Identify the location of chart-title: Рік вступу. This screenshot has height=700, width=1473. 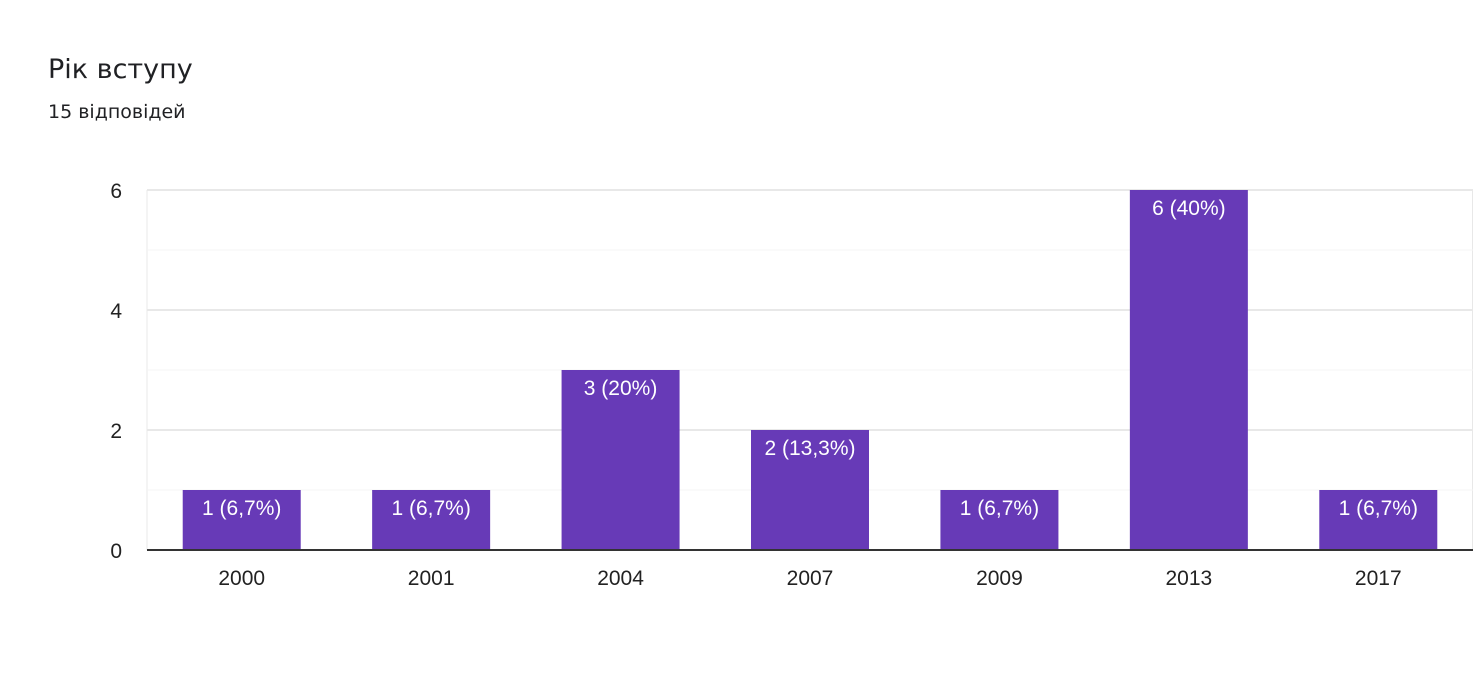
(120, 69).